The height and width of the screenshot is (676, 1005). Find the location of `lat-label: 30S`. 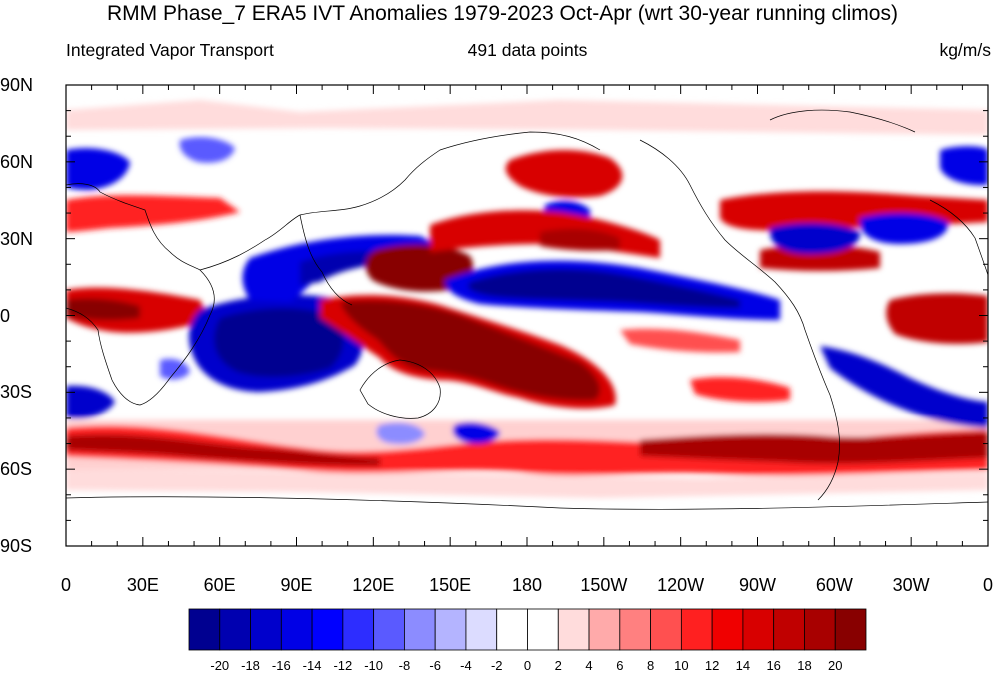

lat-label: 30S is located at coordinates (16, 392).